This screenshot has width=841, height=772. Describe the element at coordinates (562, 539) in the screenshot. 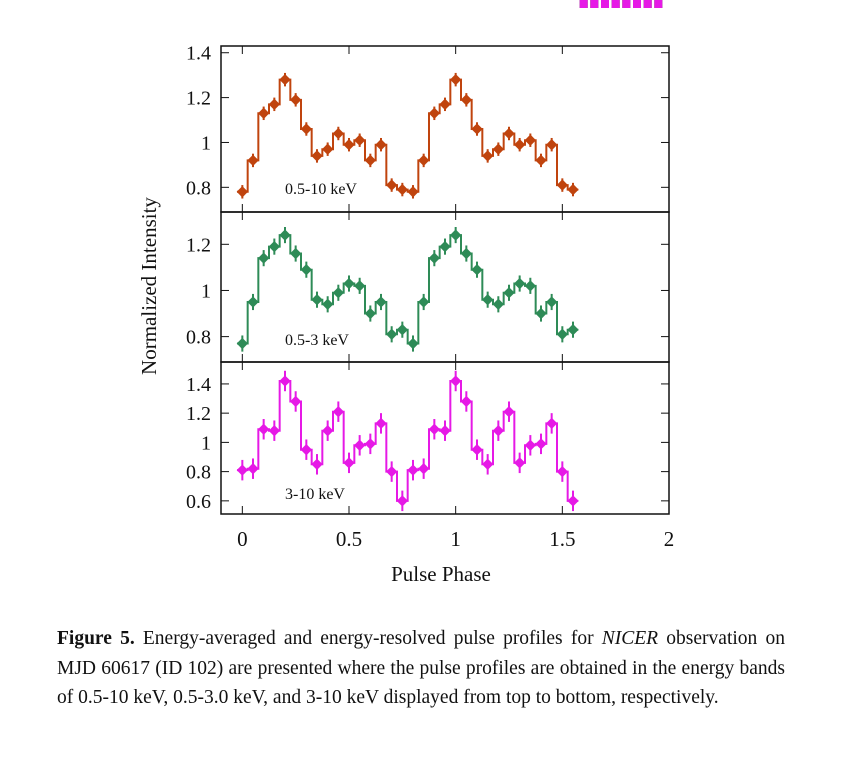

I see `x-tick-label: 1.5` at that location.